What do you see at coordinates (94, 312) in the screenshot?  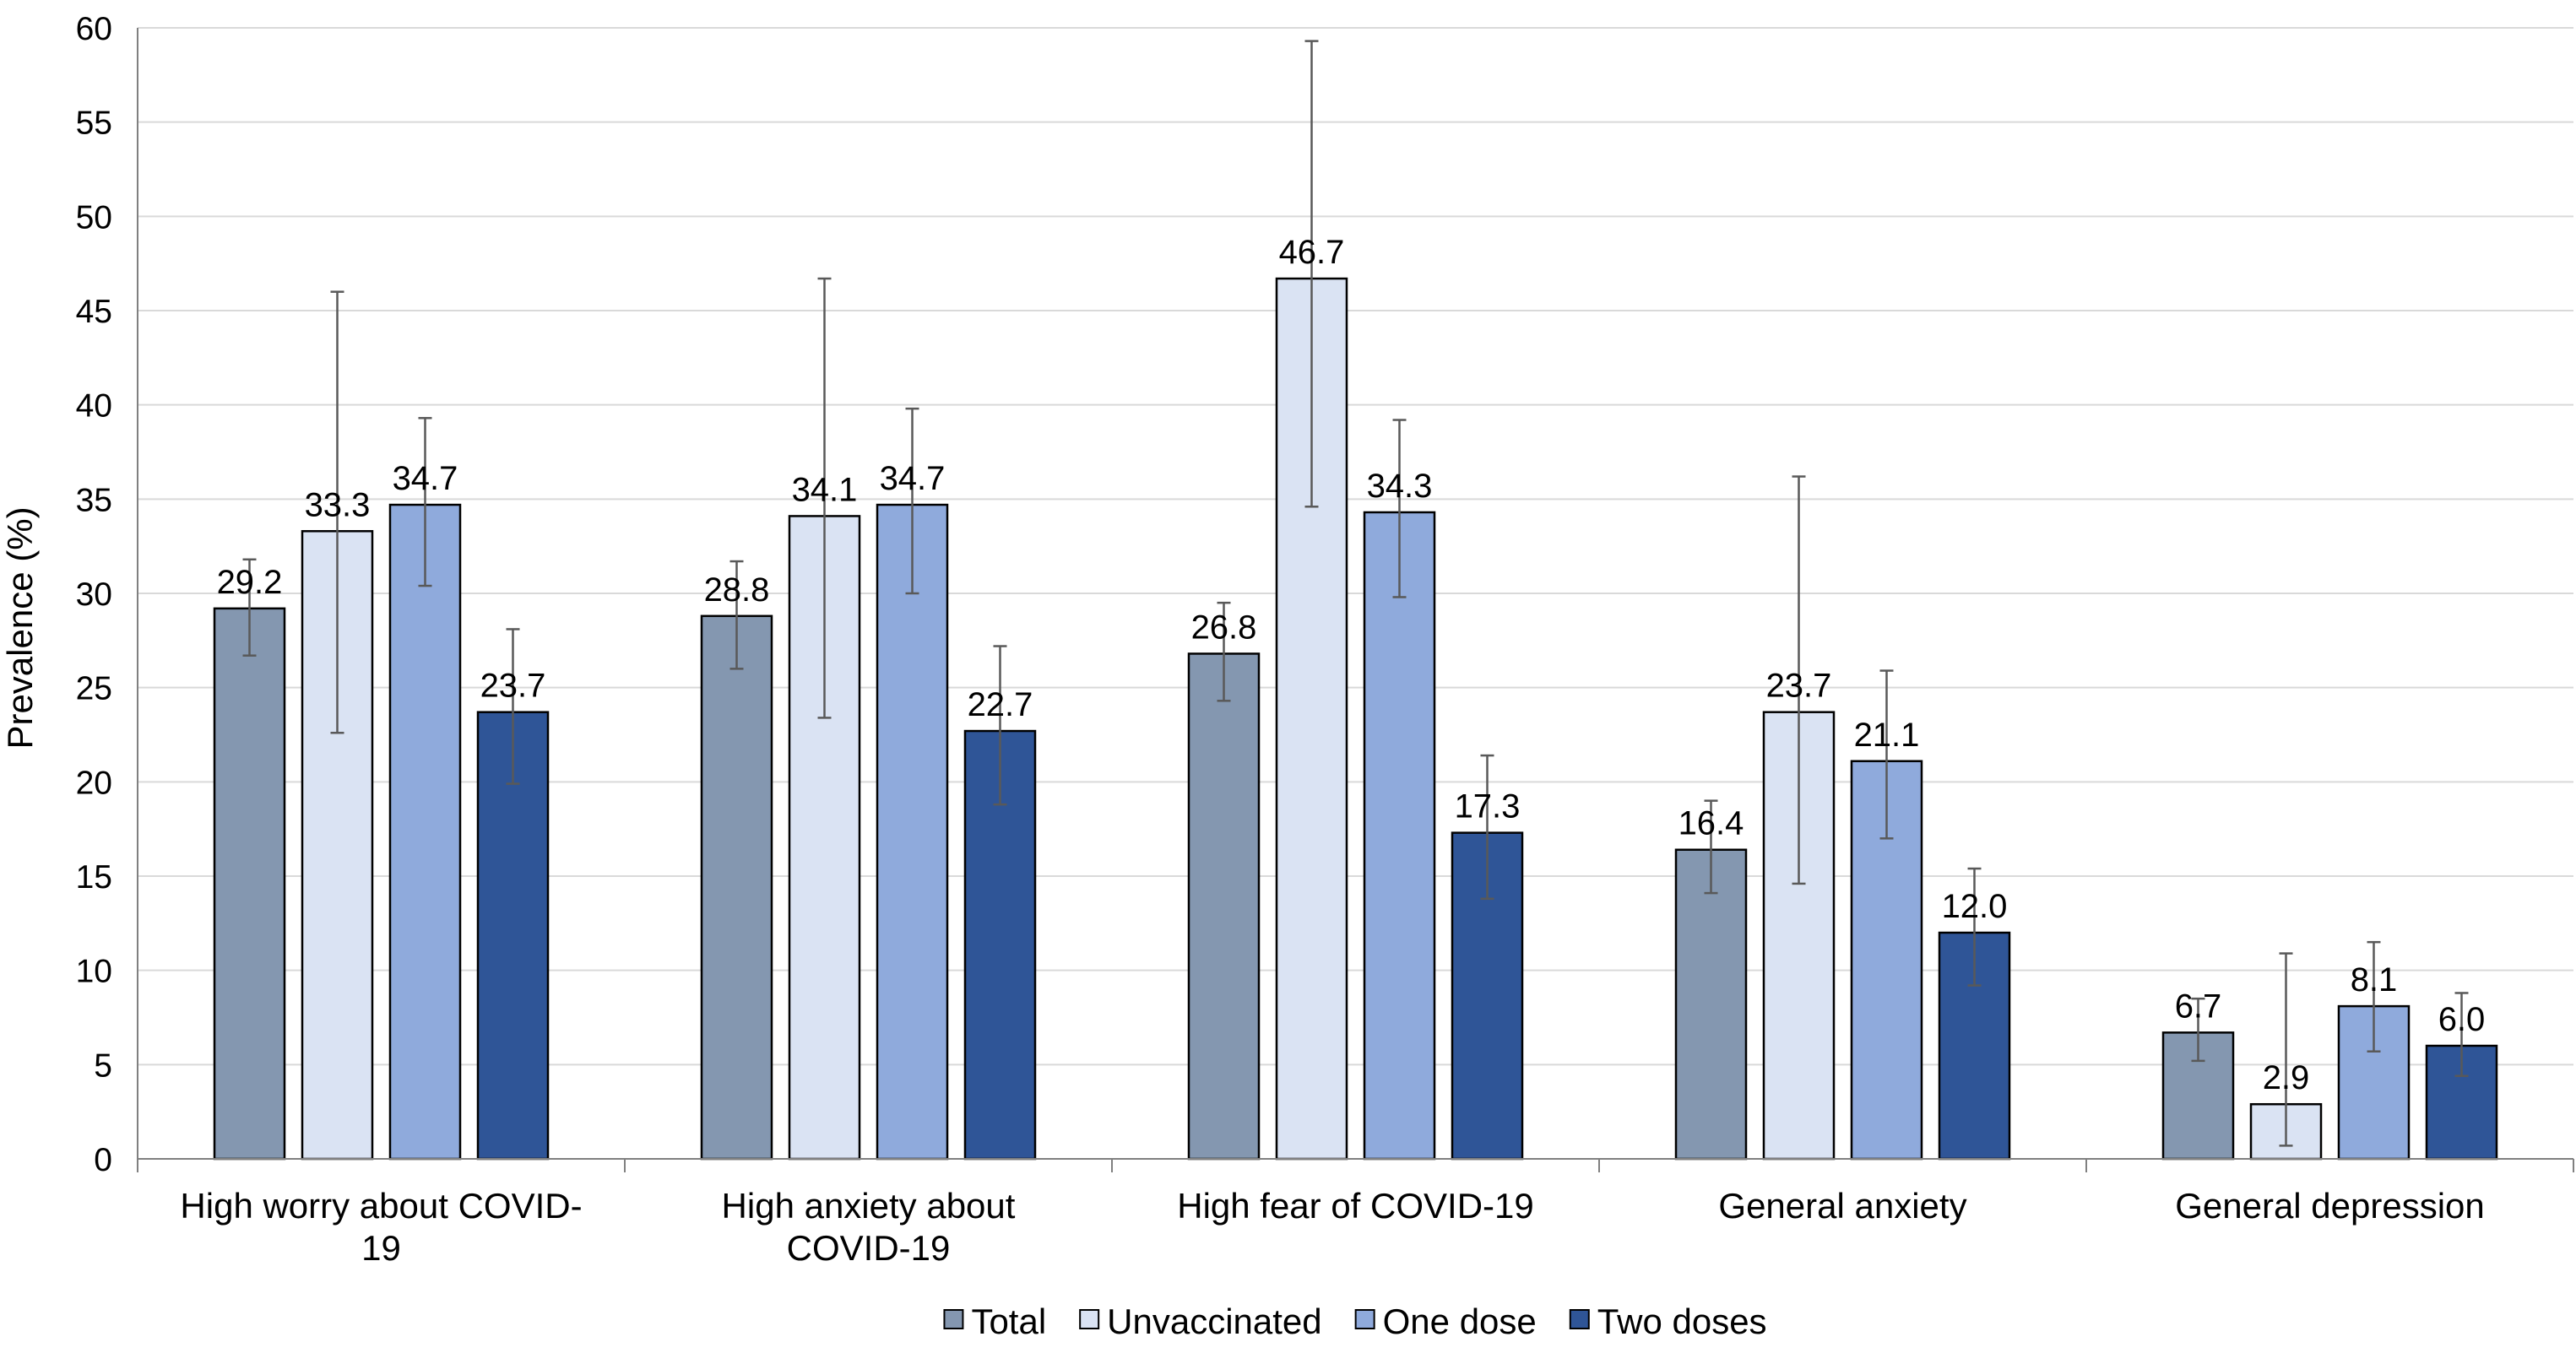 I see `y-tick-label: 45` at bounding box center [94, 312].